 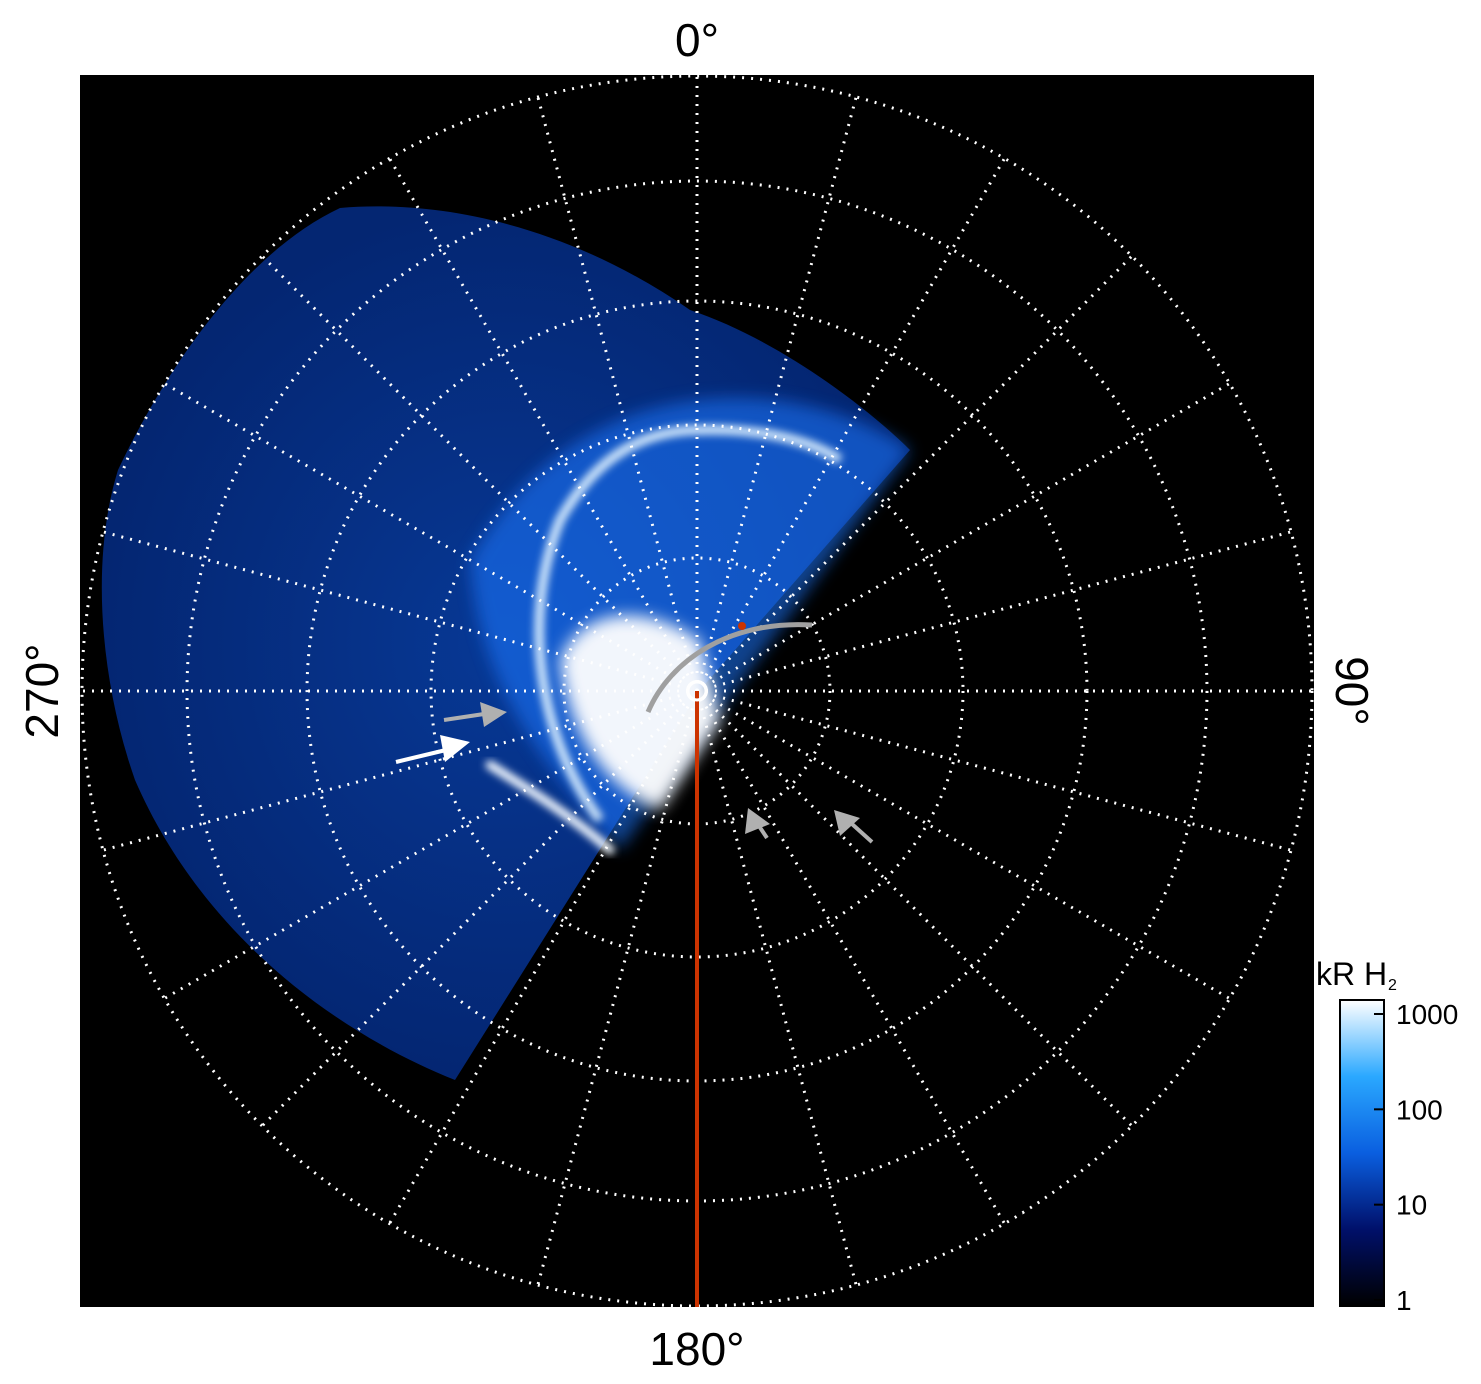 What do you see at coordinates (1351, 974) in the screenshot?
I see `colorbar-title: kR H` at bounding box center [1351, 974].